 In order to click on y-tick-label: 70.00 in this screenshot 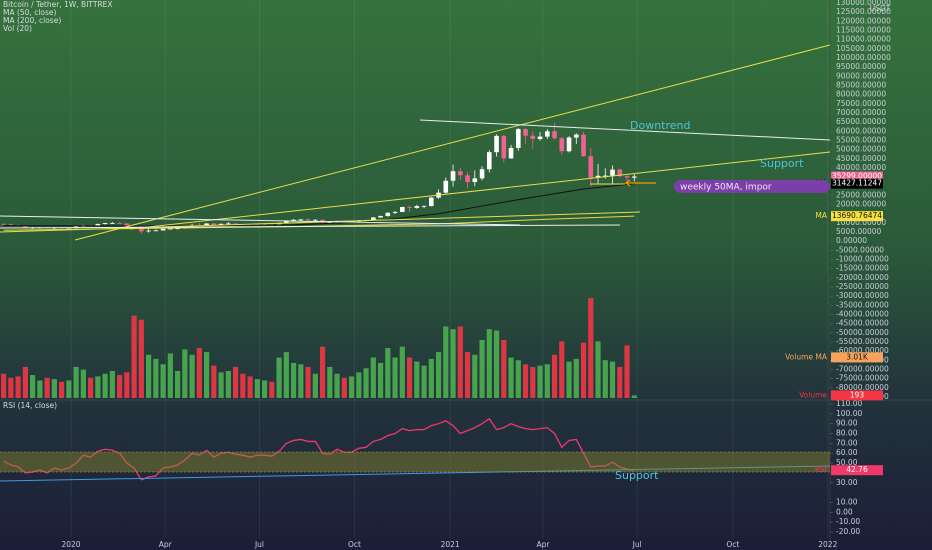, I will do `click(847, 442)`.